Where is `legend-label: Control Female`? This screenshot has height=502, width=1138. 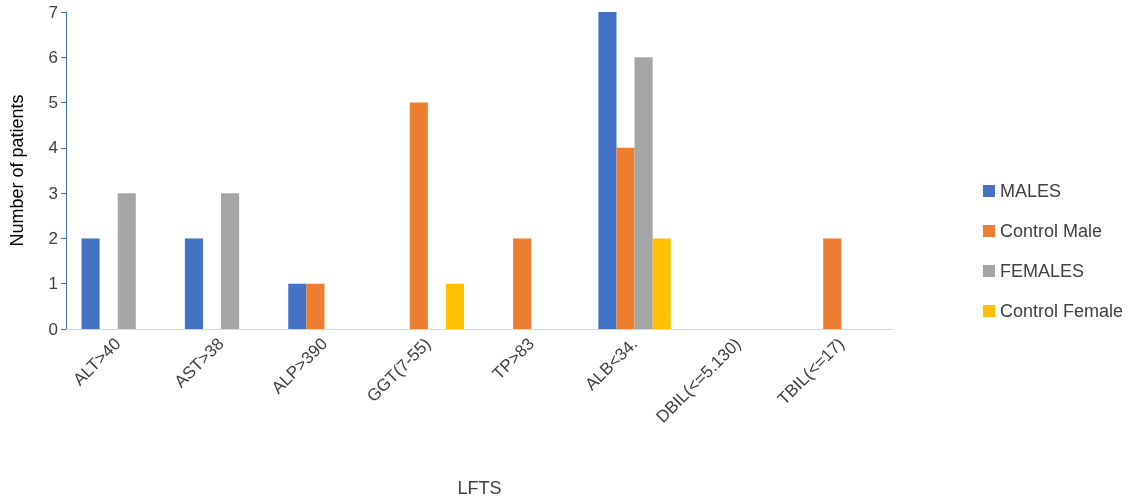
legend-label: Control Female is located at coordinates (1061, 311).